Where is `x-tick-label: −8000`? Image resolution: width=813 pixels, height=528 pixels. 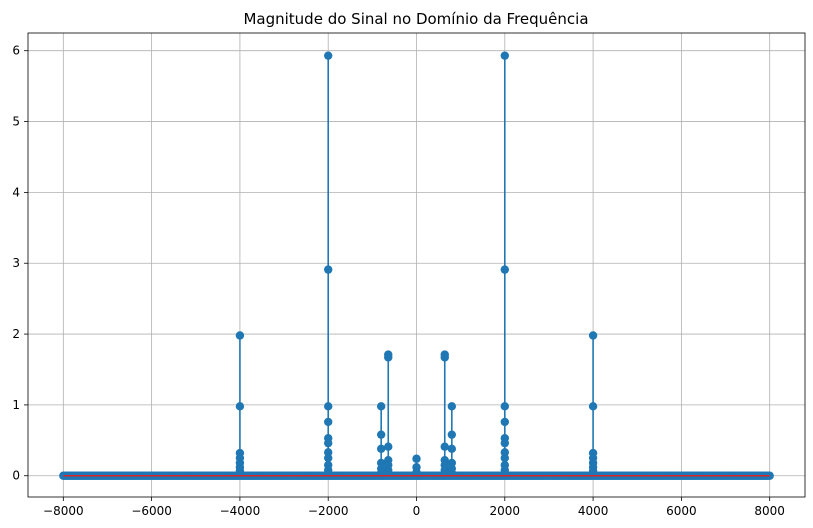 x-tick-label: −8000 is located at coordinates (63, 511).